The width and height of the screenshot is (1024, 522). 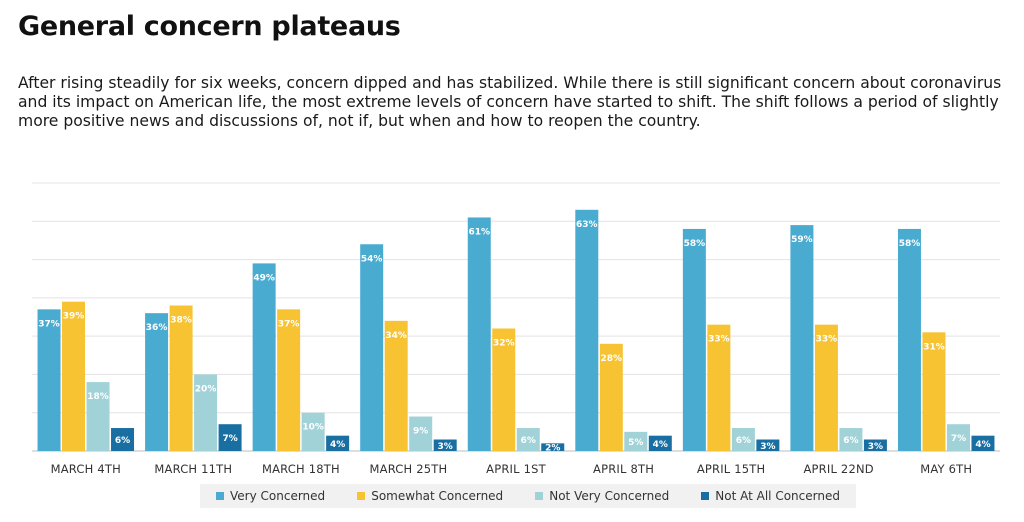 What do you see at coordinates (934, 347) in the screenshot?
I see `data-label: 31%` at bounding box center [934, 347].